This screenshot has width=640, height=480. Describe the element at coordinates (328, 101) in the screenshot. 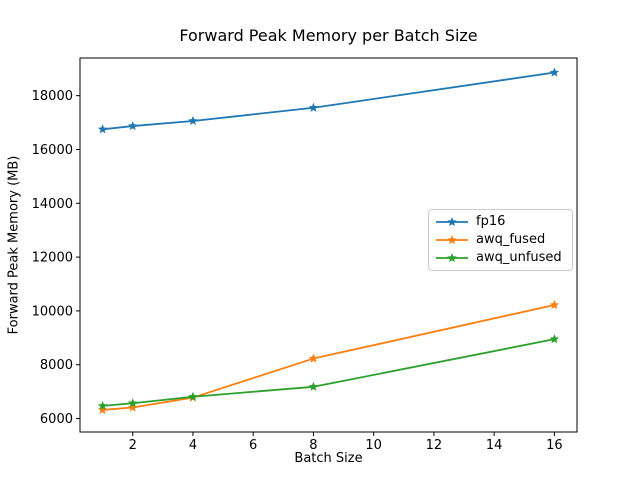

I see `series-line-fp16` at that location.